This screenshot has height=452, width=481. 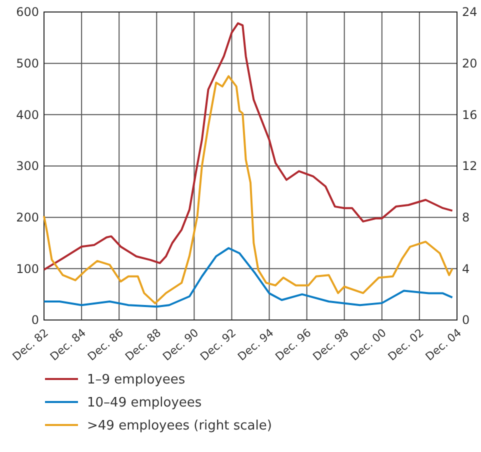 I want to click on y2-tick-label: 12, so click(x=470, y=166).